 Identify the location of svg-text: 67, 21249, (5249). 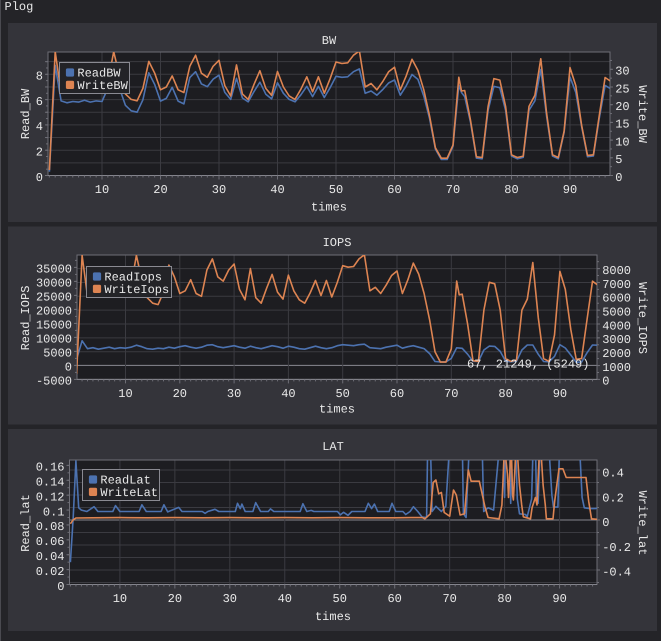
(528, 365).